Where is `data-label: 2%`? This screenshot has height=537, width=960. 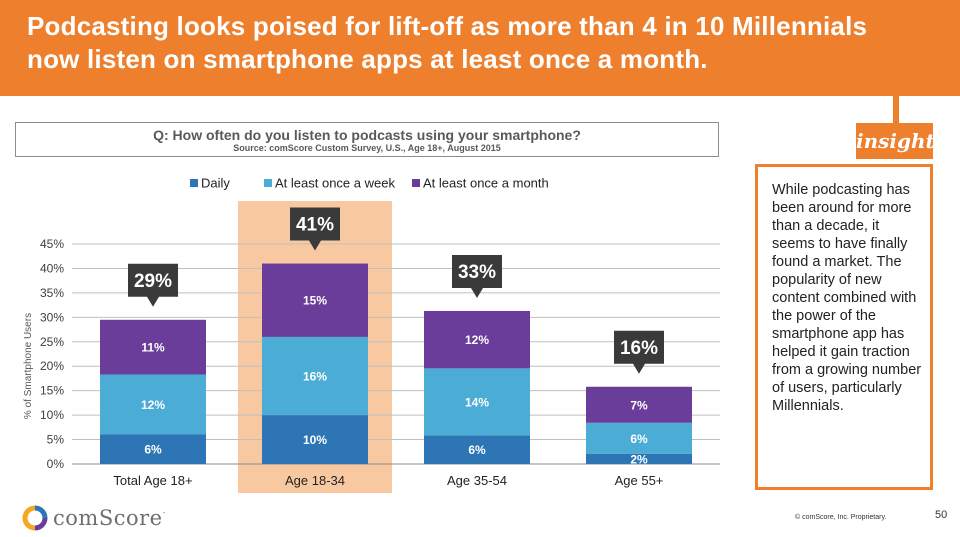 data-label: 2% is located at coordinates (639, 459).